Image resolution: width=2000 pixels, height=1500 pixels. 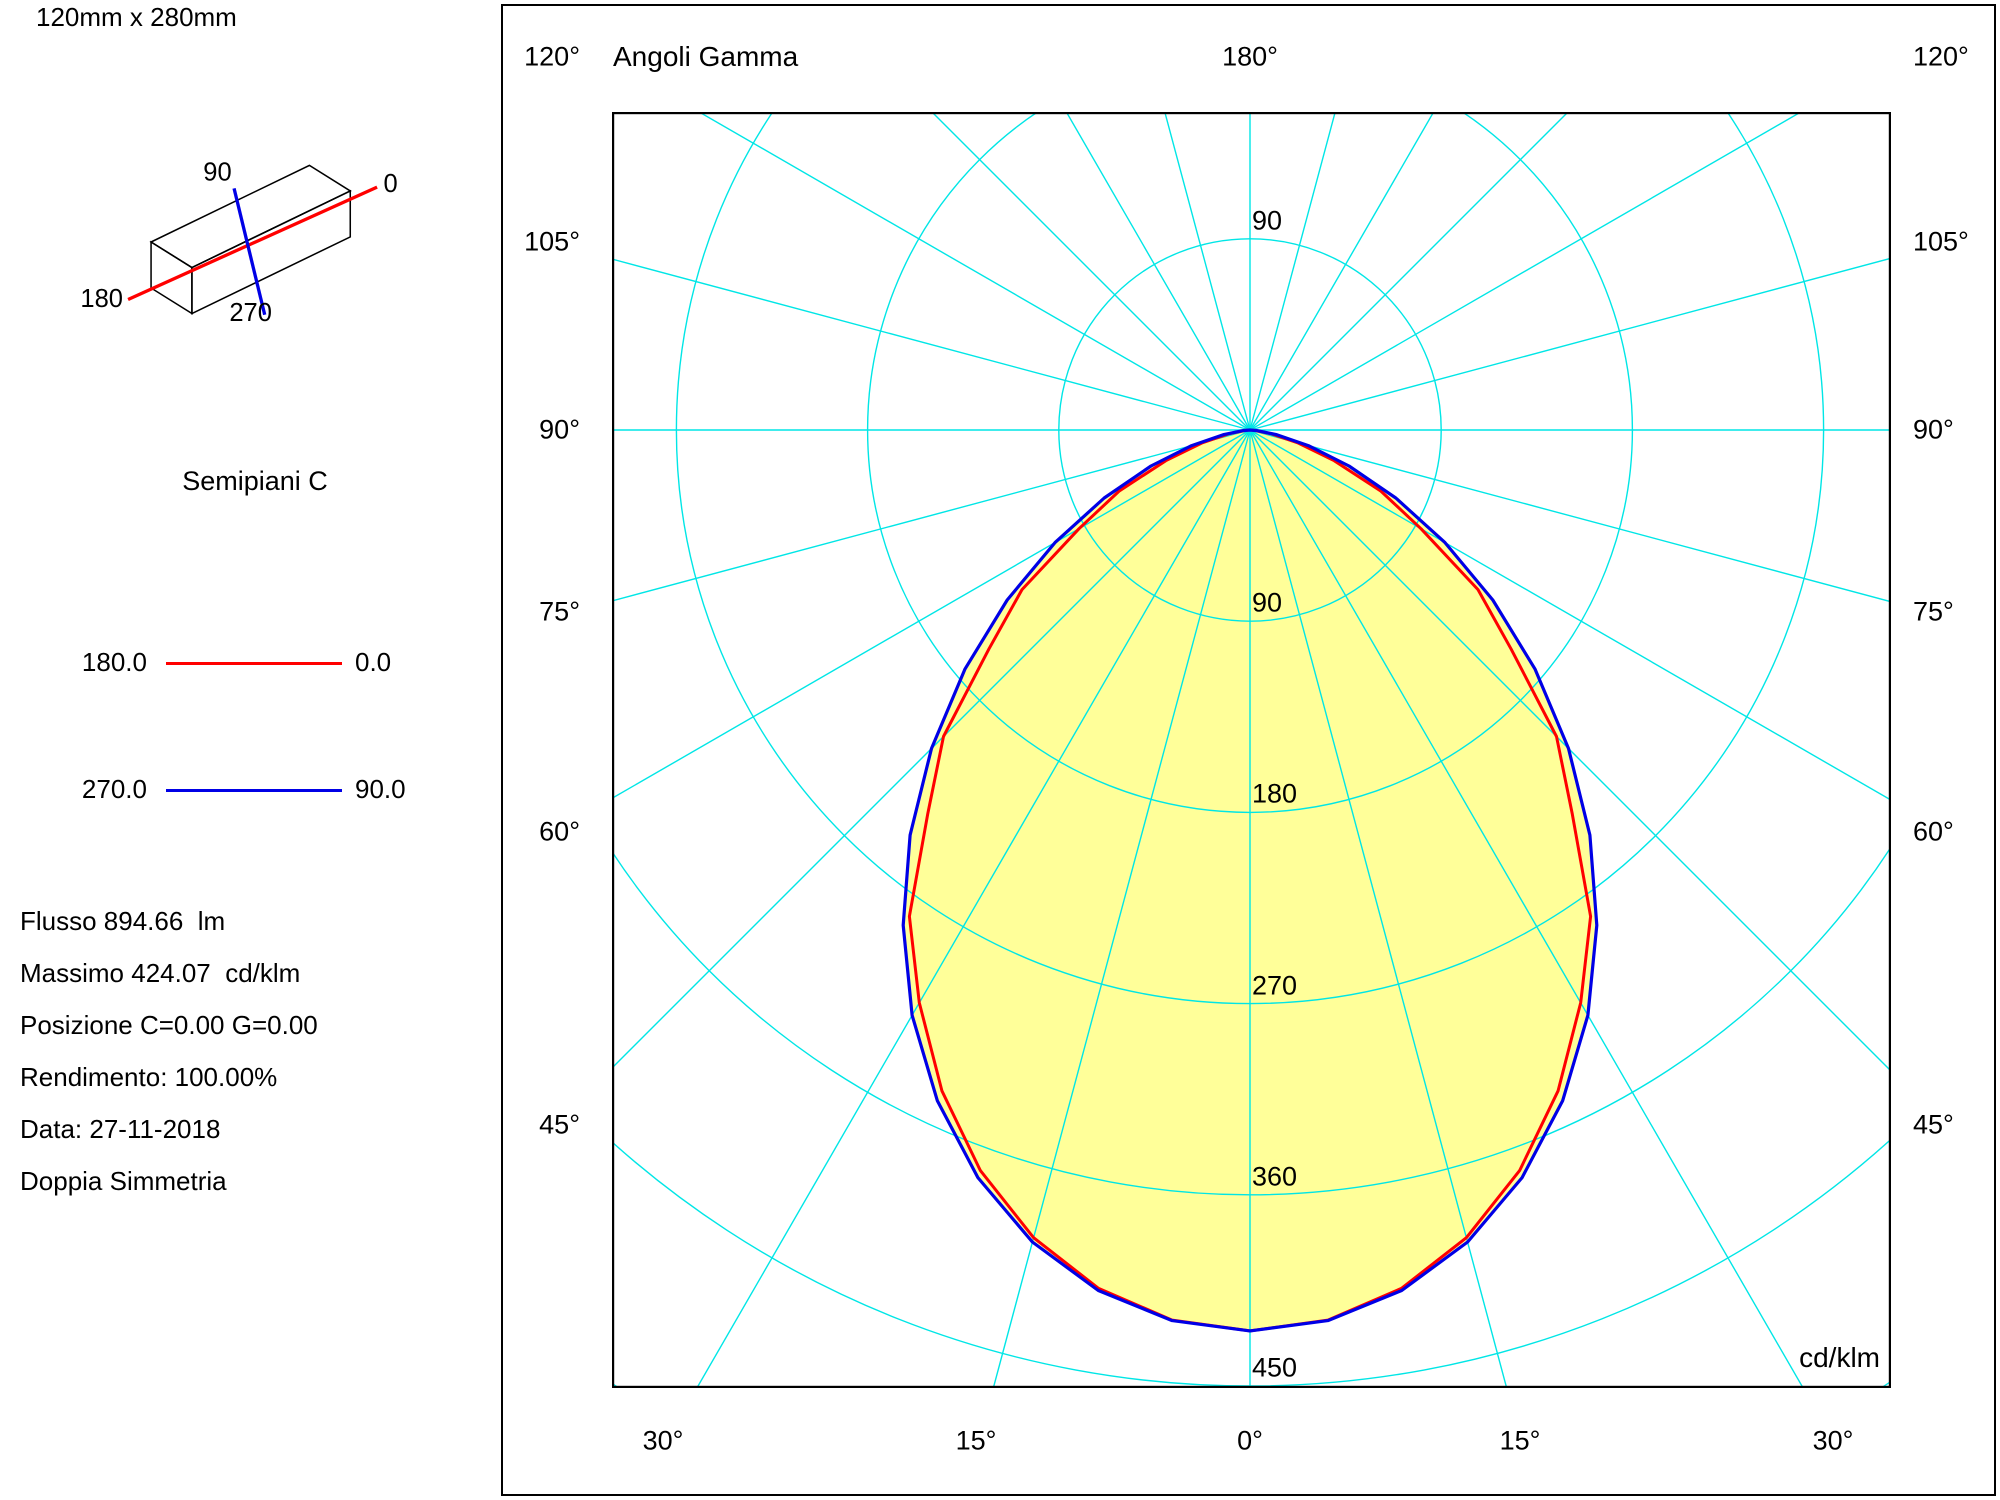 I want to click on legend-c-plane-label: 0.0, so click(x=373, y=662).